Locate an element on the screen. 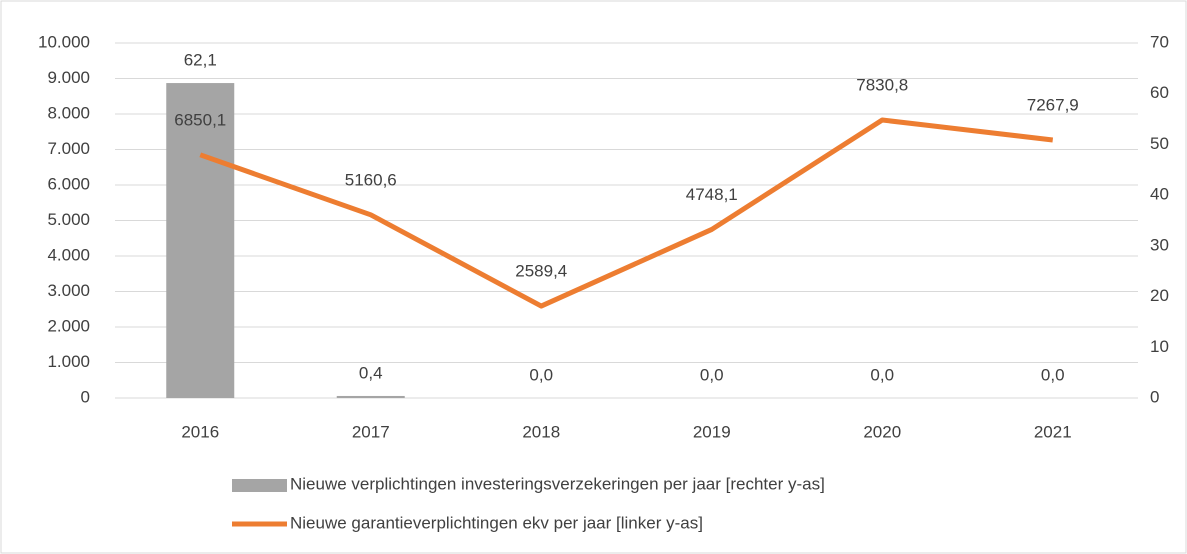 This screenshot has height=554, width=1187. x-tick-label: 2019 is located at coordinates (712, 431).